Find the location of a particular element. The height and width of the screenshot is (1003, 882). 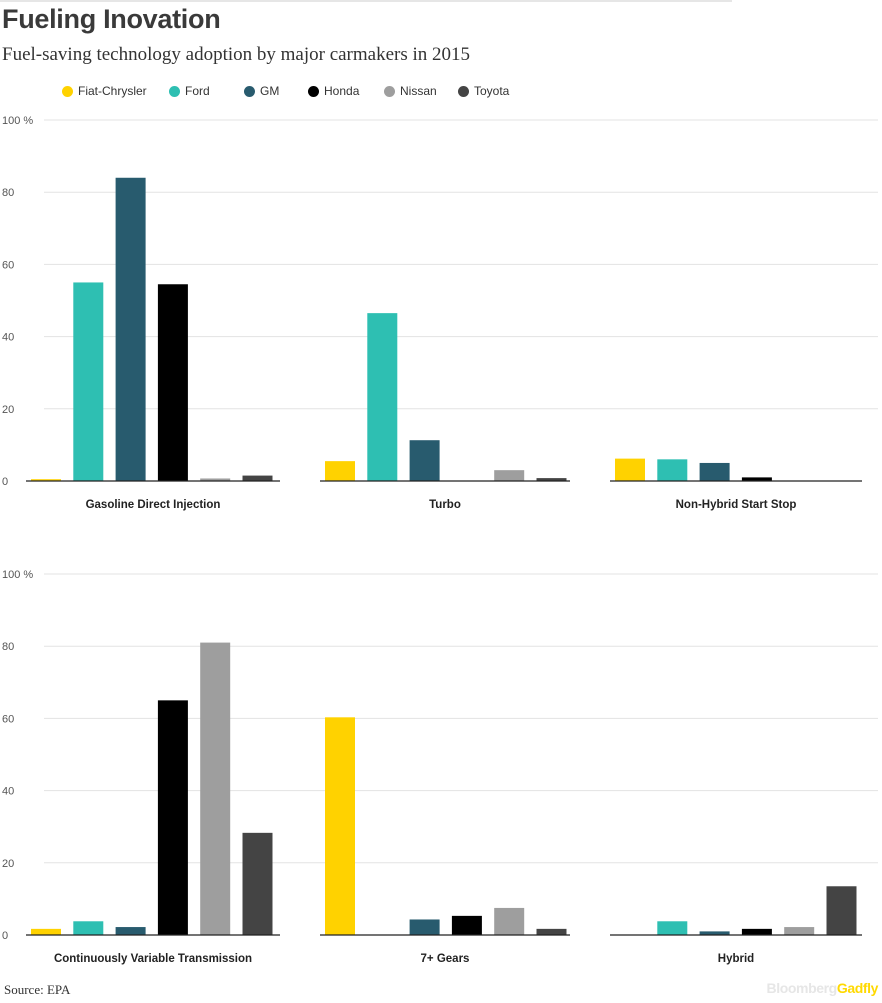

category-label: Continuously Variable Transmission is located at coordinates (153, 959).